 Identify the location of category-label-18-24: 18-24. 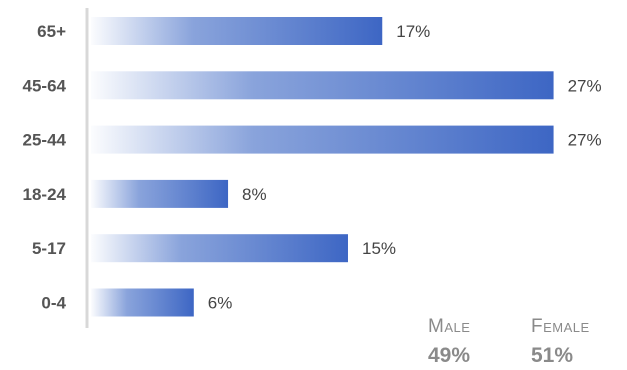
(45, 194).